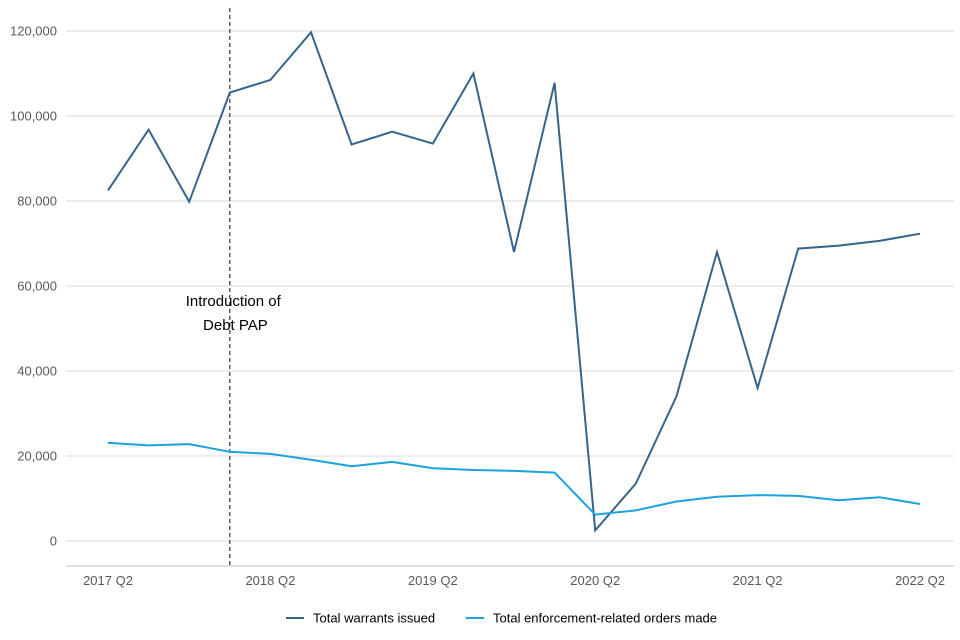  What do you see at coordinates (37, 201) in the screenshot?
I see `y-tick-label: 80,000` at bounding box center [37, 201].